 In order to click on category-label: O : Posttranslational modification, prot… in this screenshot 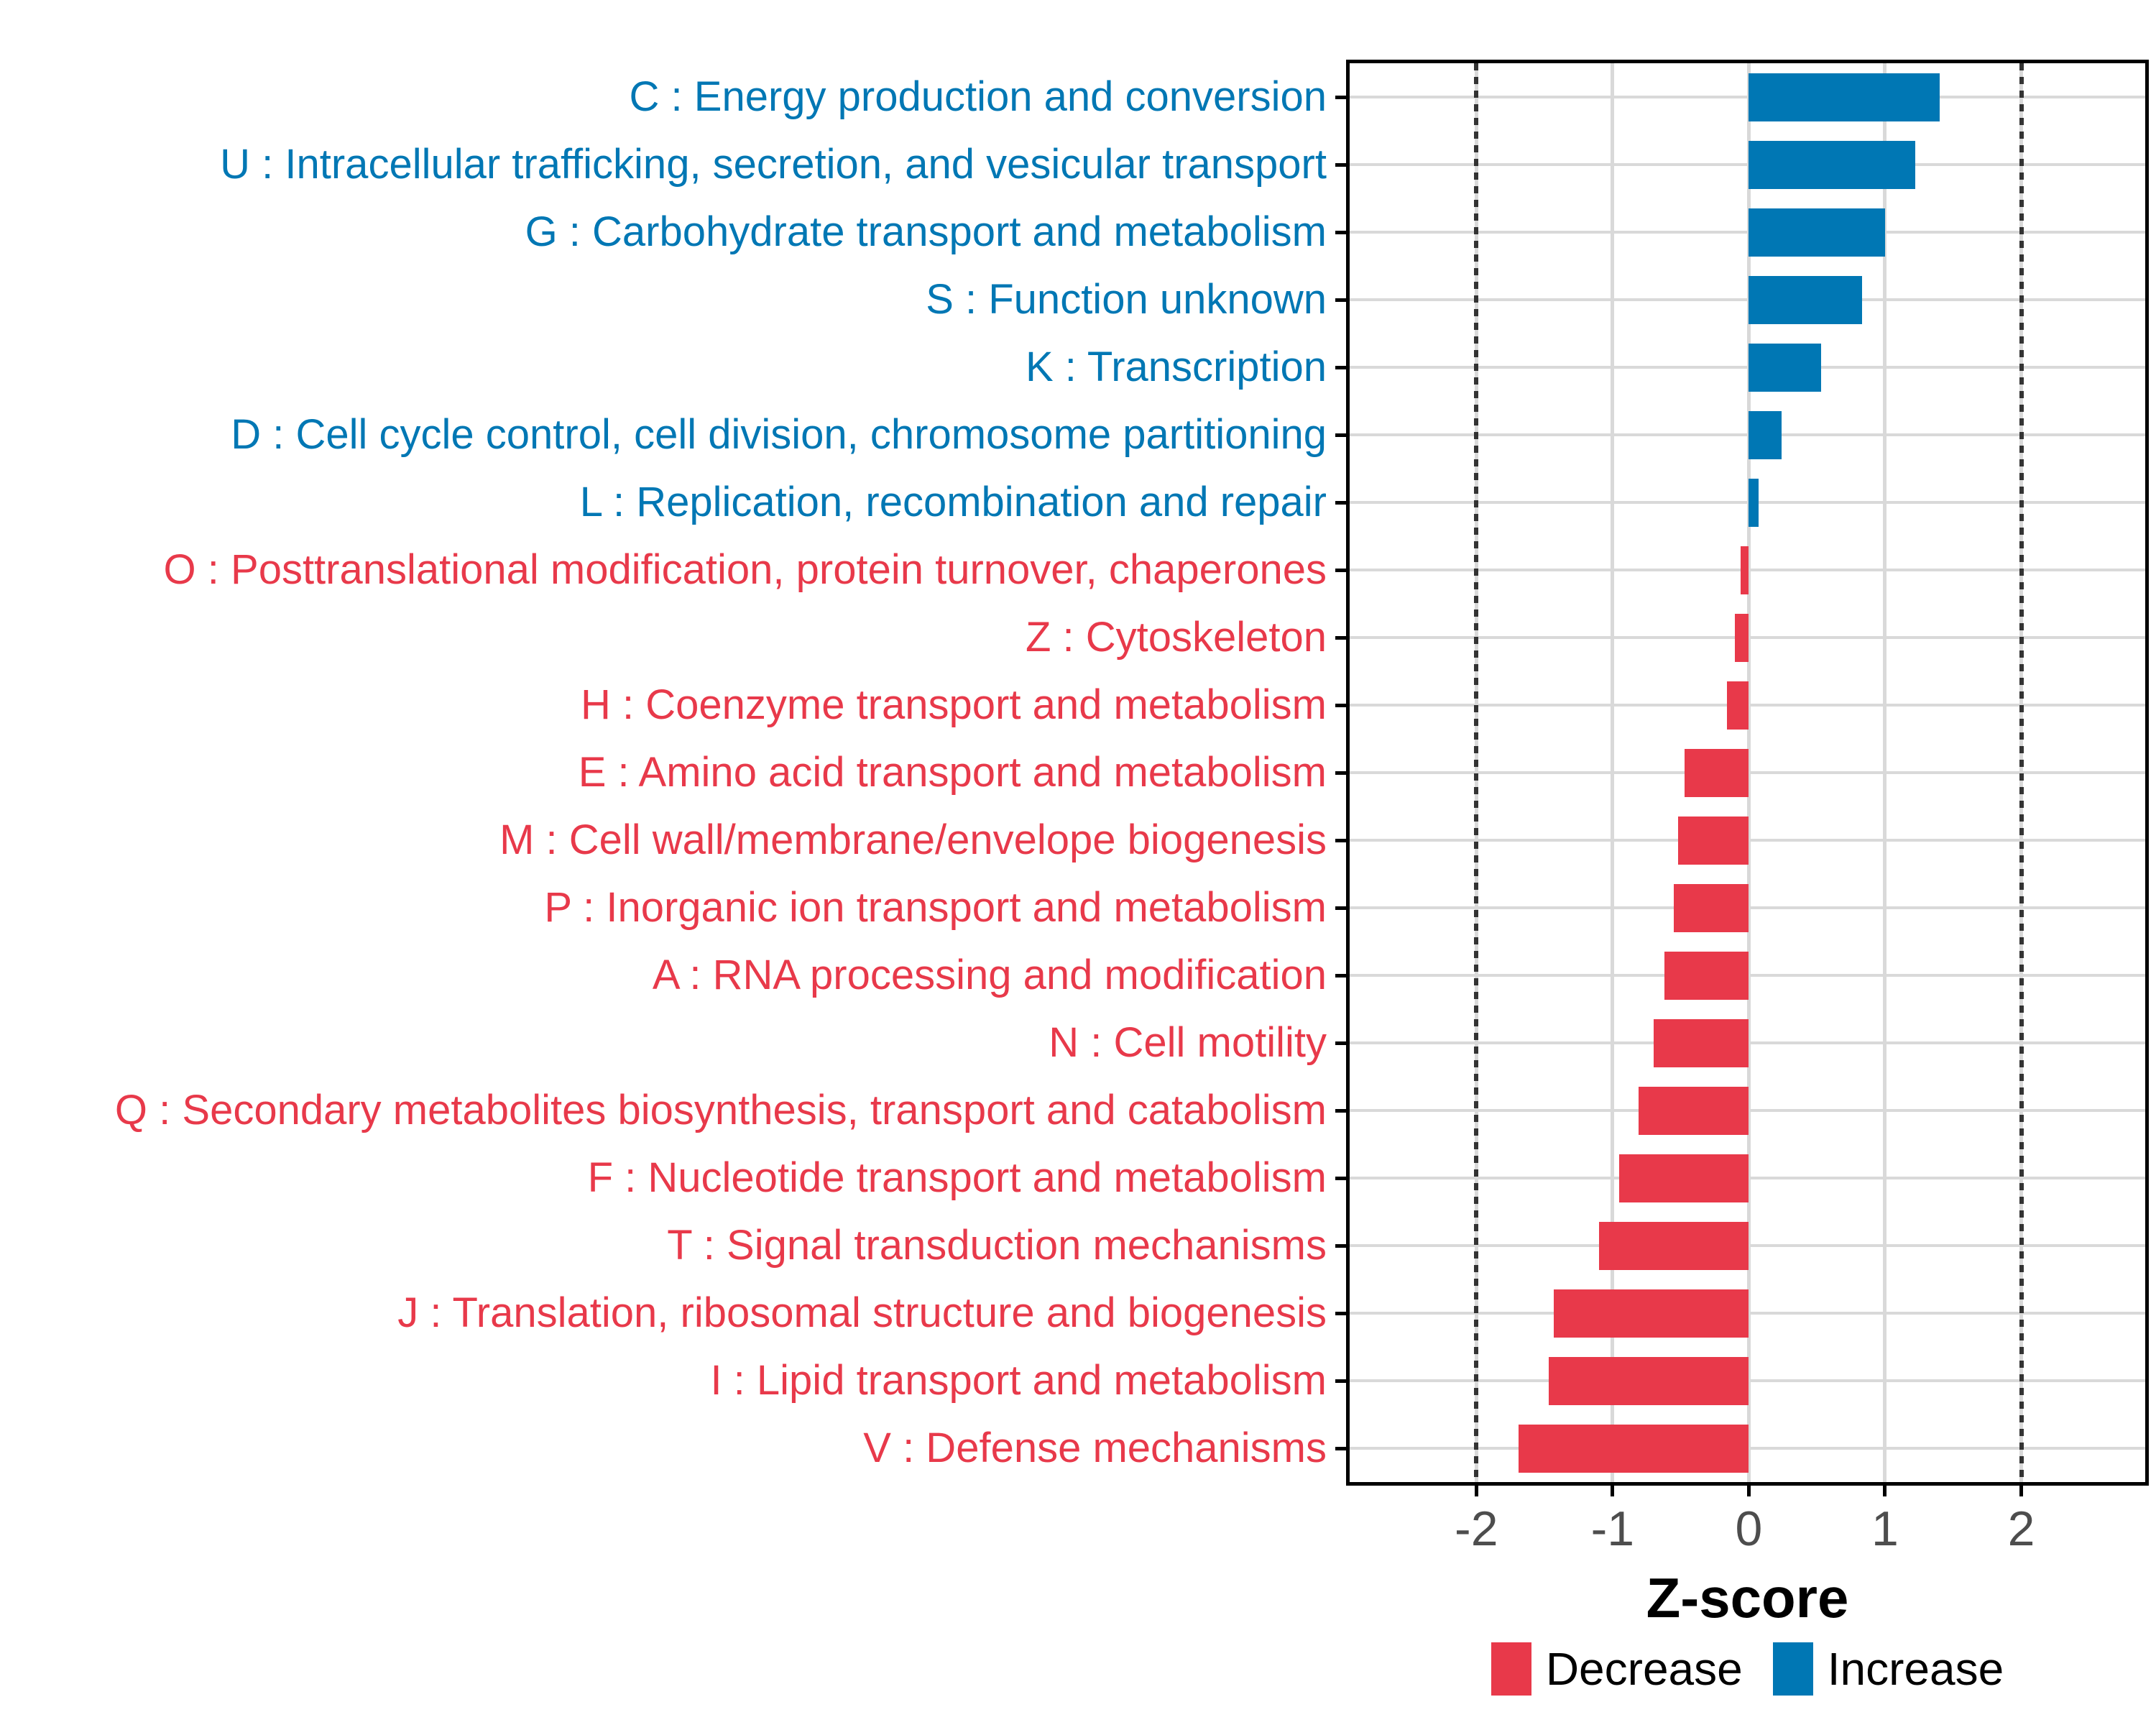, I will do `click(745, 569)`.